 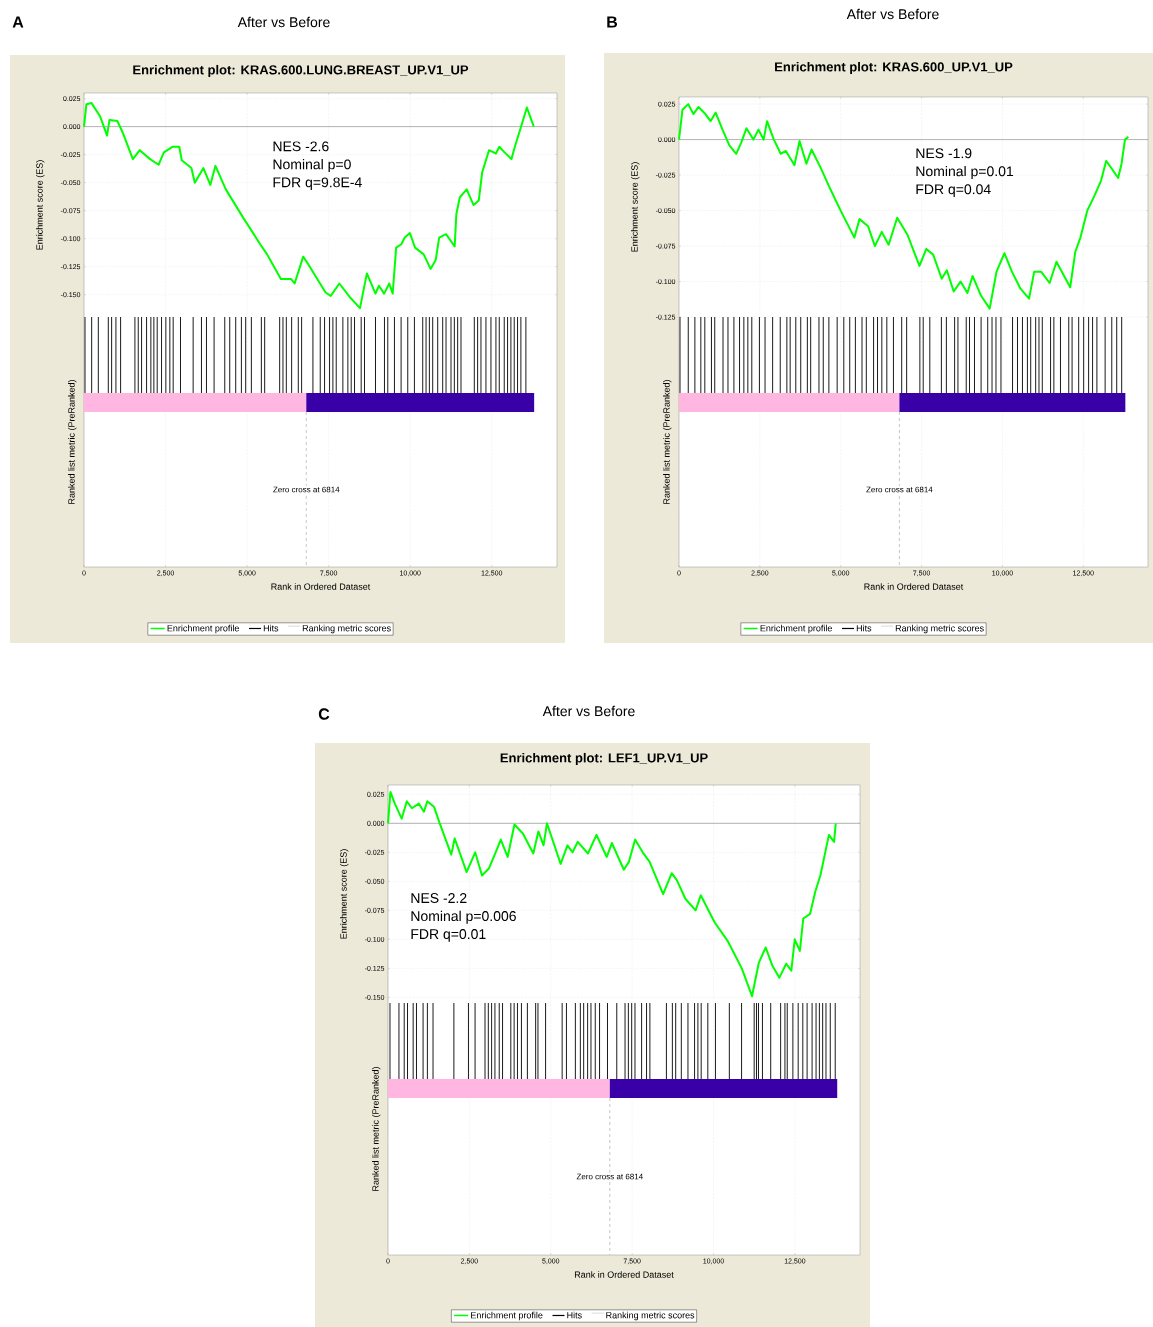 What do you see at coordinates (301, 71) in the screenshot?
I see `chart-subtitle: Enrichment plot: KRAS.600.LUNG.BREAST_UP.V1_UP` at bounding box center [301, 71].